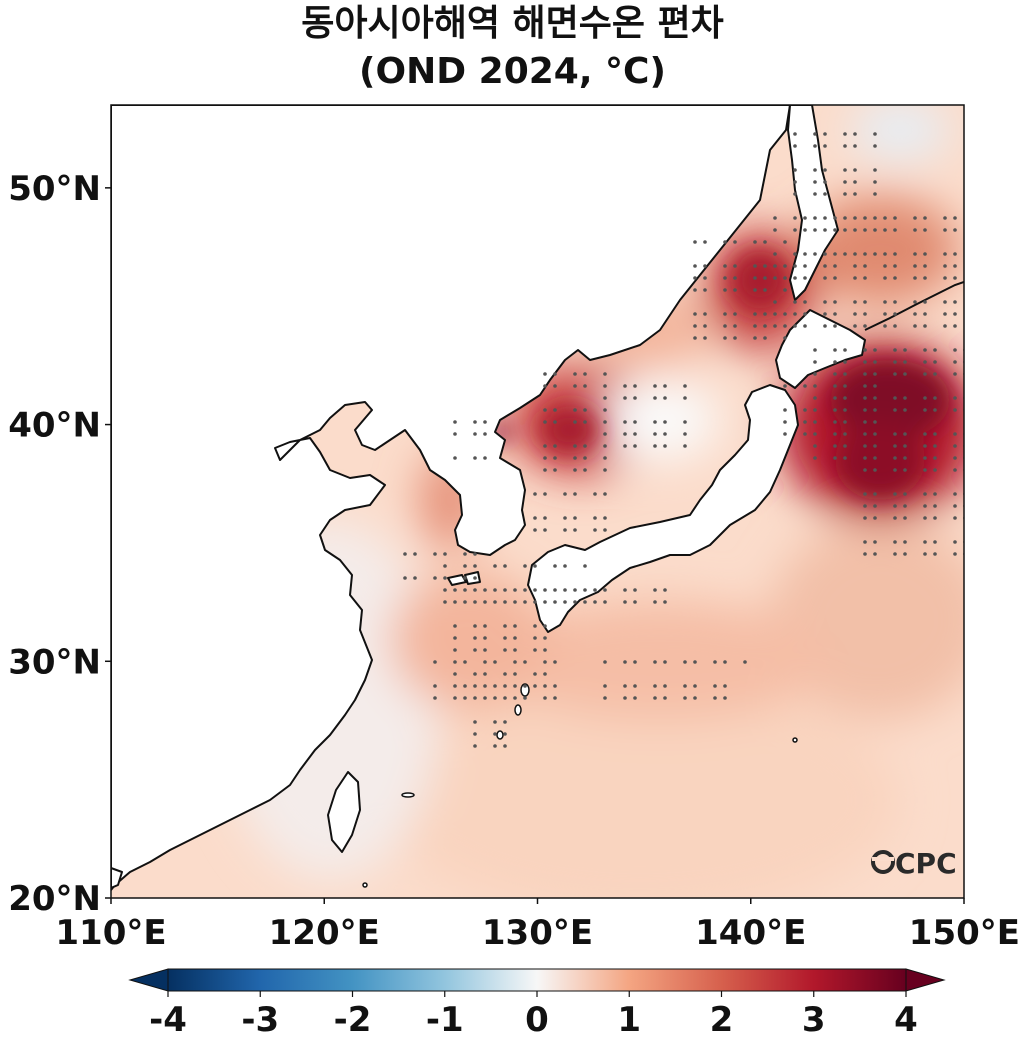 Image resolution: width=1025 pixels, height=1049 pixels. Describe the element at coordinates (537, 925) in the screenshot. I see `longitude-ticks: 110°E 120°E 130°E 140°E 150°E` at that location.